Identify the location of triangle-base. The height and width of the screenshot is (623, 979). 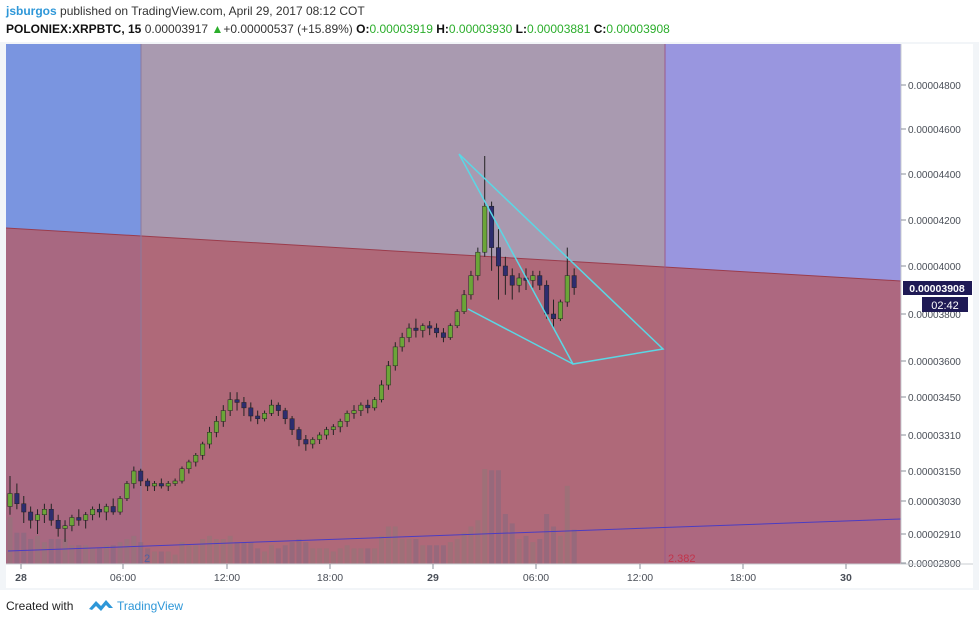
(520, 336).